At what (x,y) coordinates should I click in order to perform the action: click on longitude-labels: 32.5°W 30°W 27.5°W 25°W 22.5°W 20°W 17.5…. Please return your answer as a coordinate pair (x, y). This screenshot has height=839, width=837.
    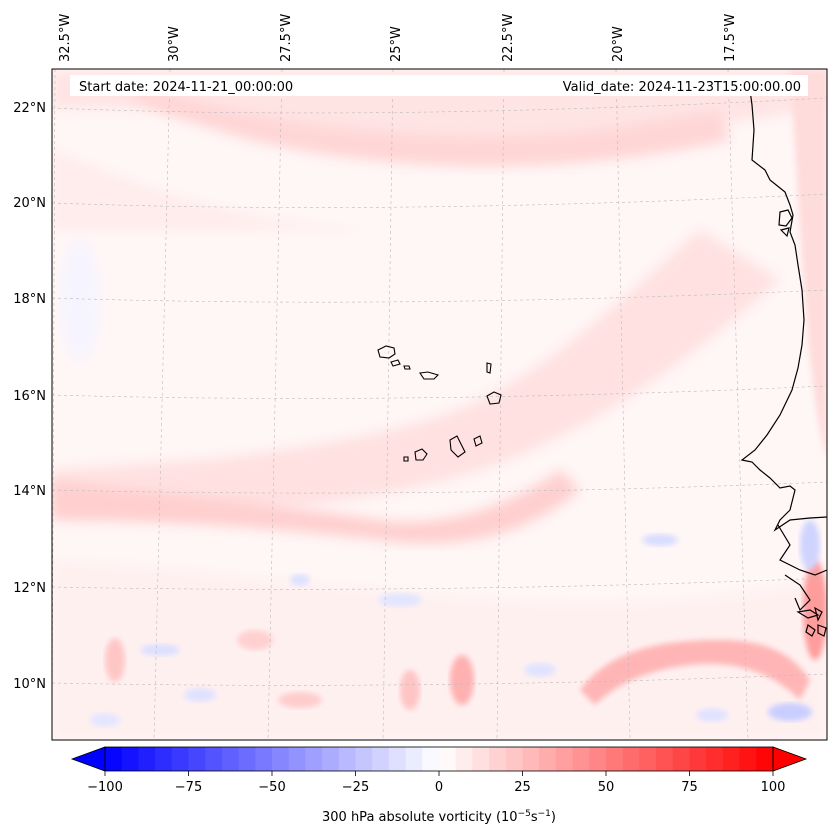
    Looking at the image, I should click on (398, 38).